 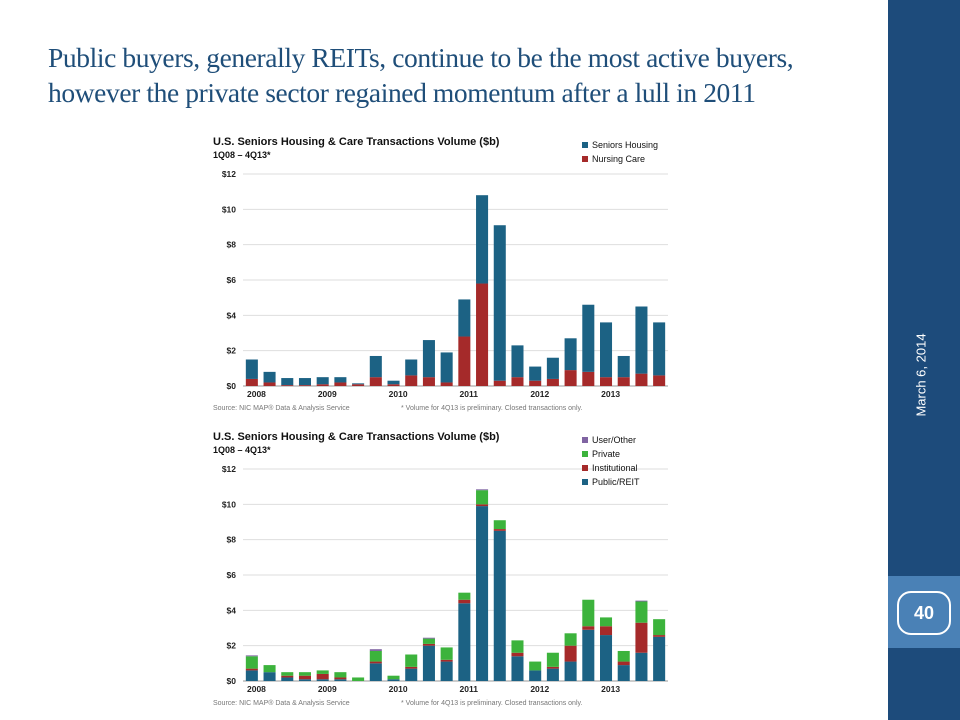 I want to click on x-tick-label: 2008, so click(x=256, y=689).